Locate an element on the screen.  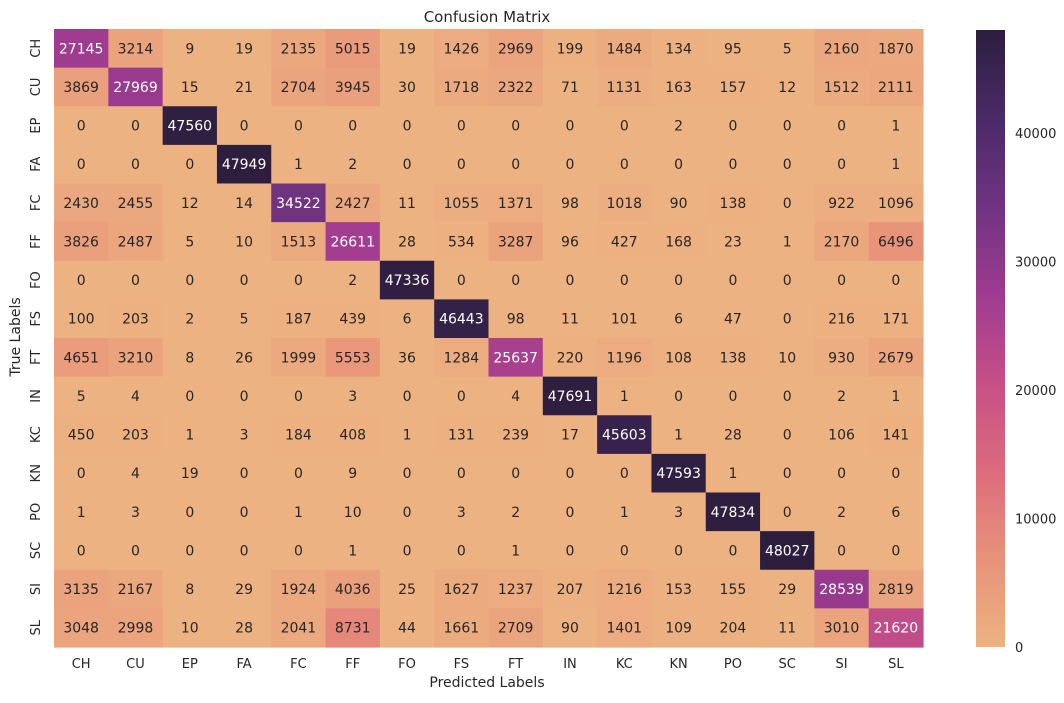
cell-value-label: 28539 is located at coordinates (841, 590).